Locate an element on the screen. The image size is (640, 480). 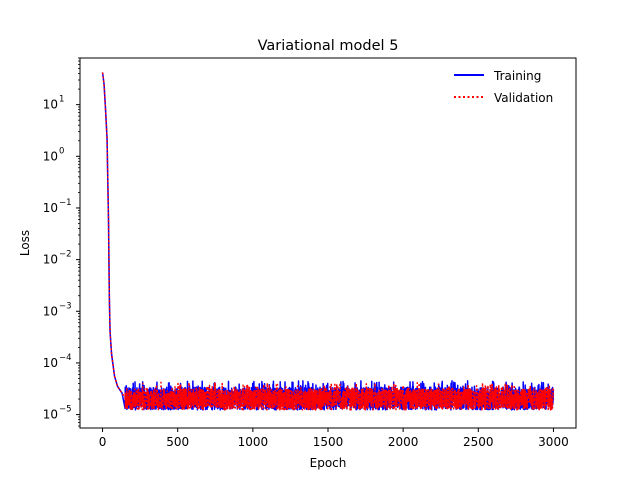
y-tick-exponent: 0 is located at coordinates (61, 151).